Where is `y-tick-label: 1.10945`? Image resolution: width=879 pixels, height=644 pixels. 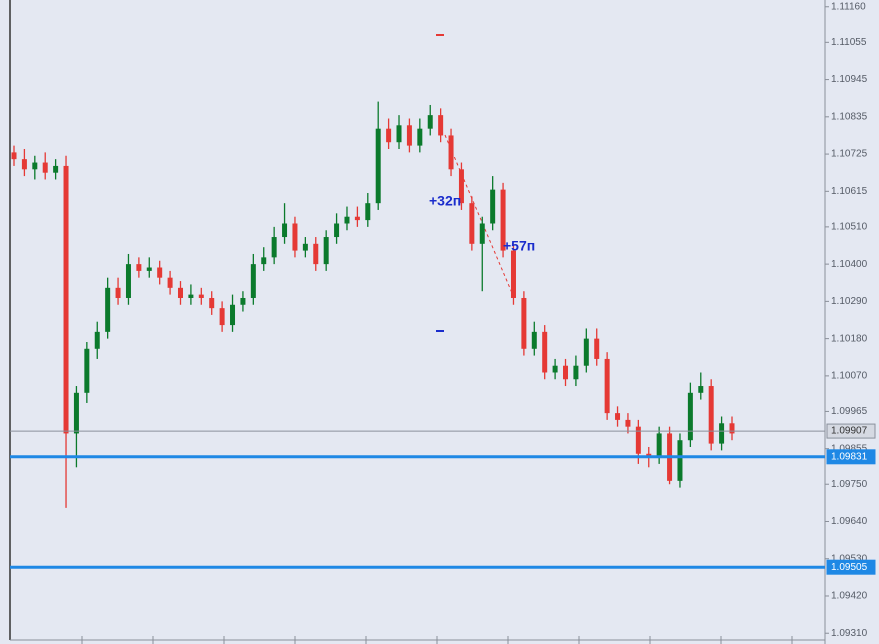
y-tick-label: 1.10945 is located at coordinates (849, 79).